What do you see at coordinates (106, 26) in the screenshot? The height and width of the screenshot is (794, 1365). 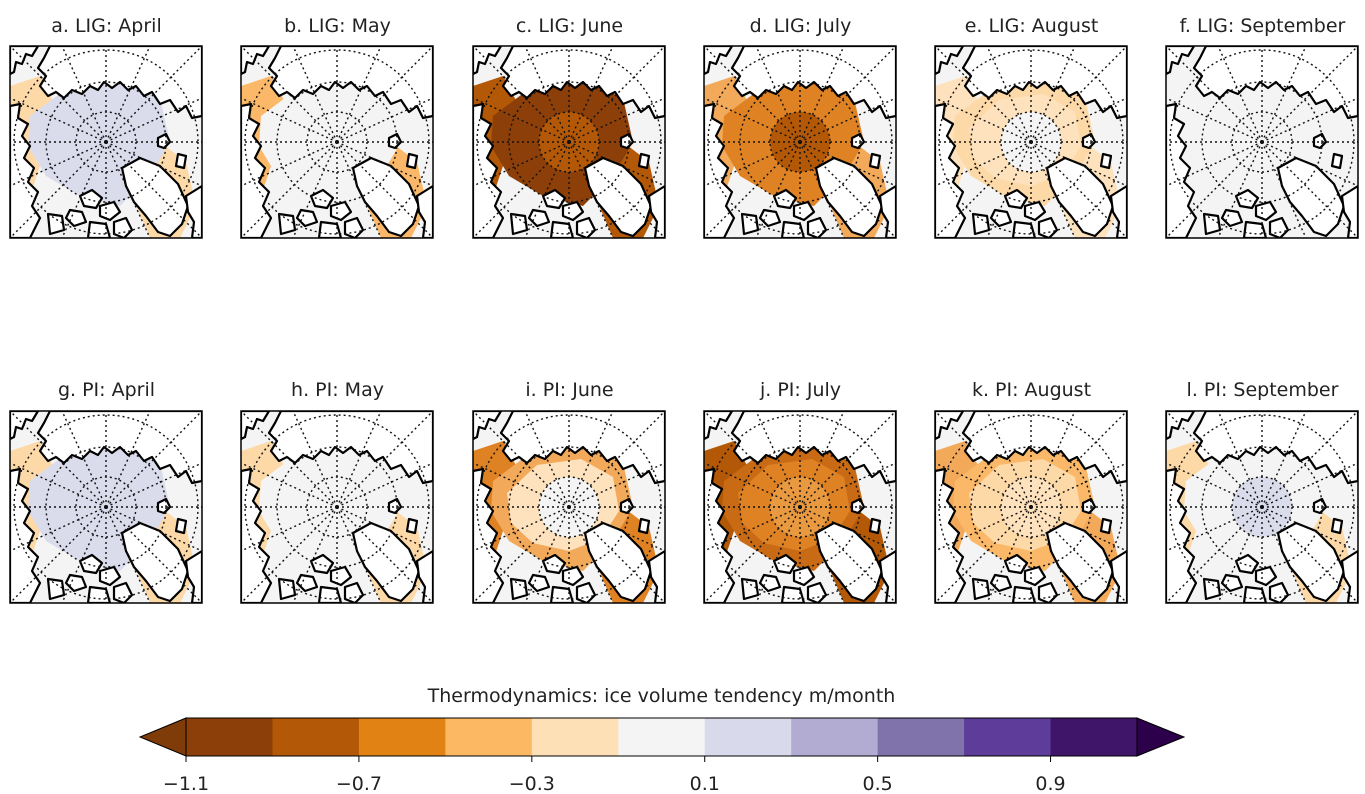 I see `panel-title: a. LIG: April` at bounding box center [106, 26].